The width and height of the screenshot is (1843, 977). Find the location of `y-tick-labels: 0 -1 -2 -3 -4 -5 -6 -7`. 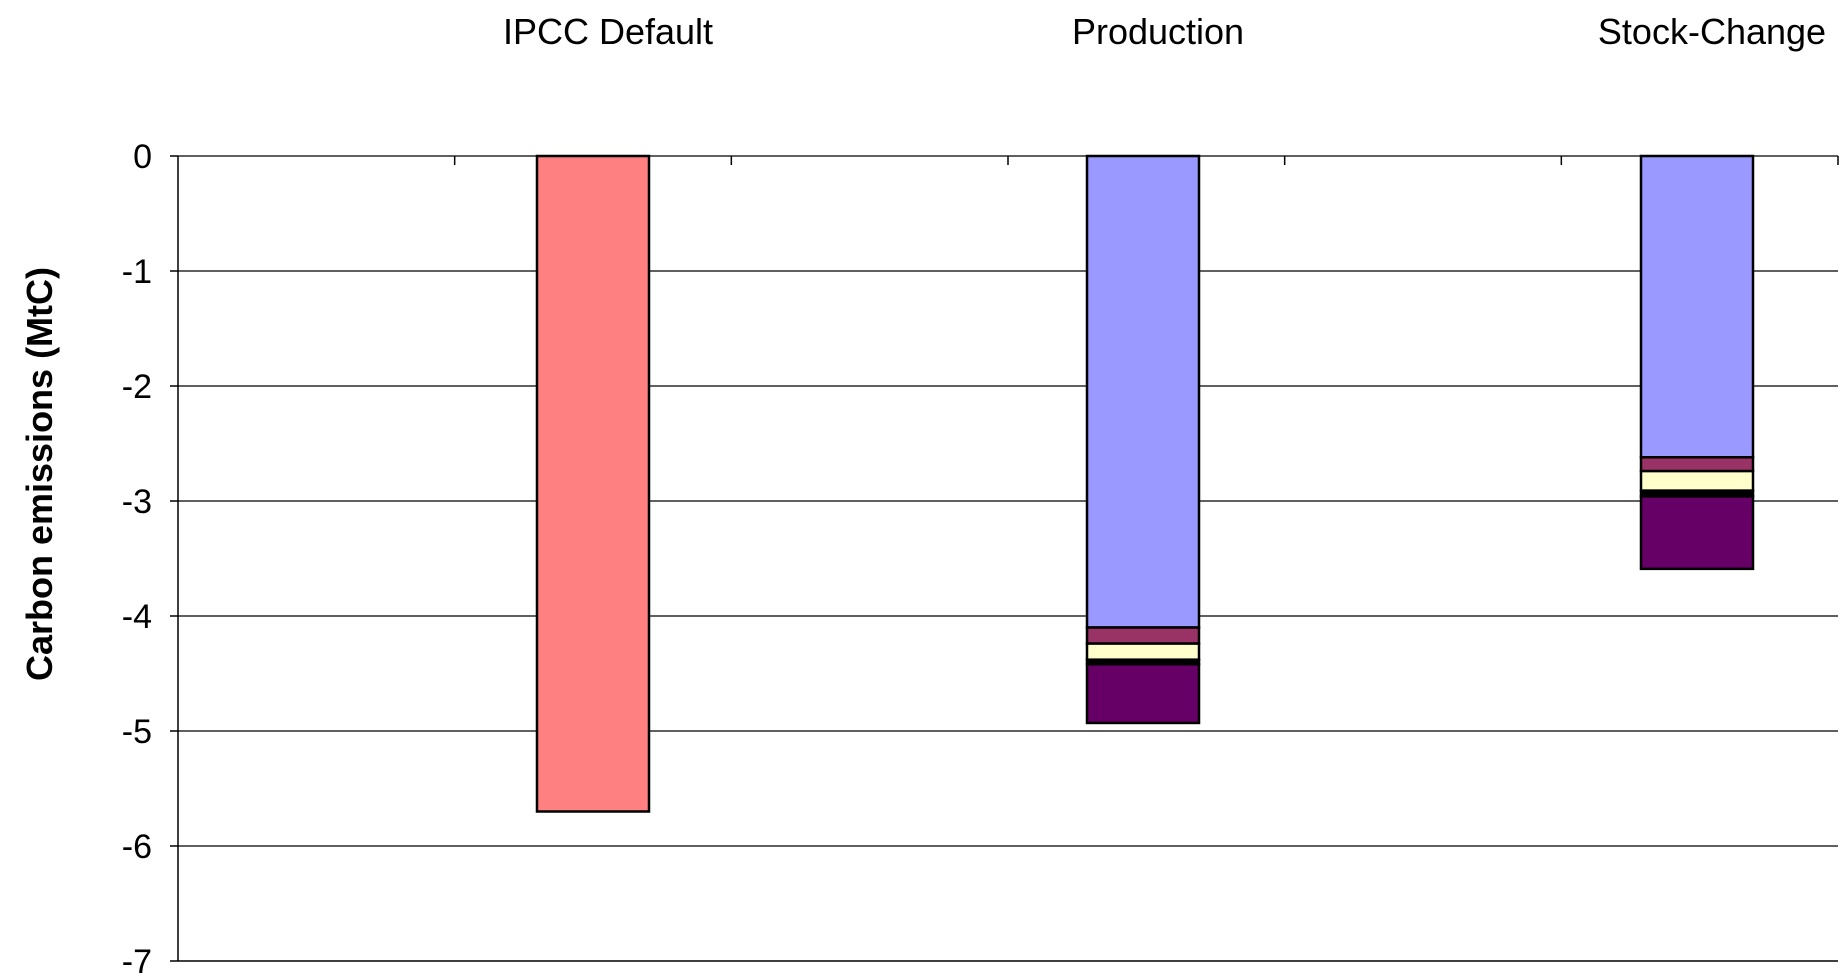

y-tick-labels: 0 -1 -2 -3 -4 -5 -6 -7 is located at coordinates (137, 557).